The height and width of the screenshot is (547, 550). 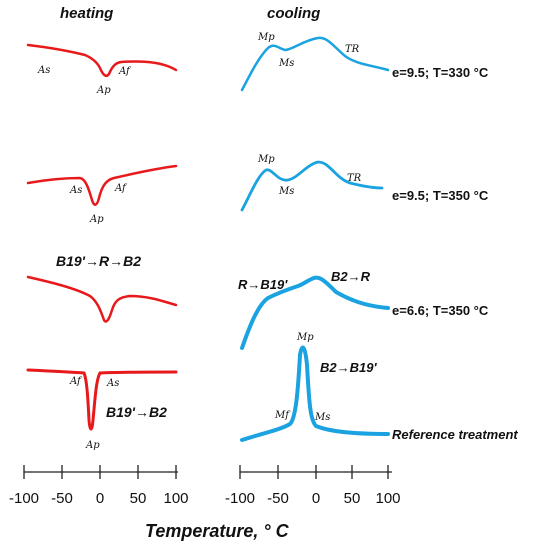 What do you see at coordinates (316, 498) in the screenshot?
I see `cooling-tick-label: 0` at bounding box center [316, 498].